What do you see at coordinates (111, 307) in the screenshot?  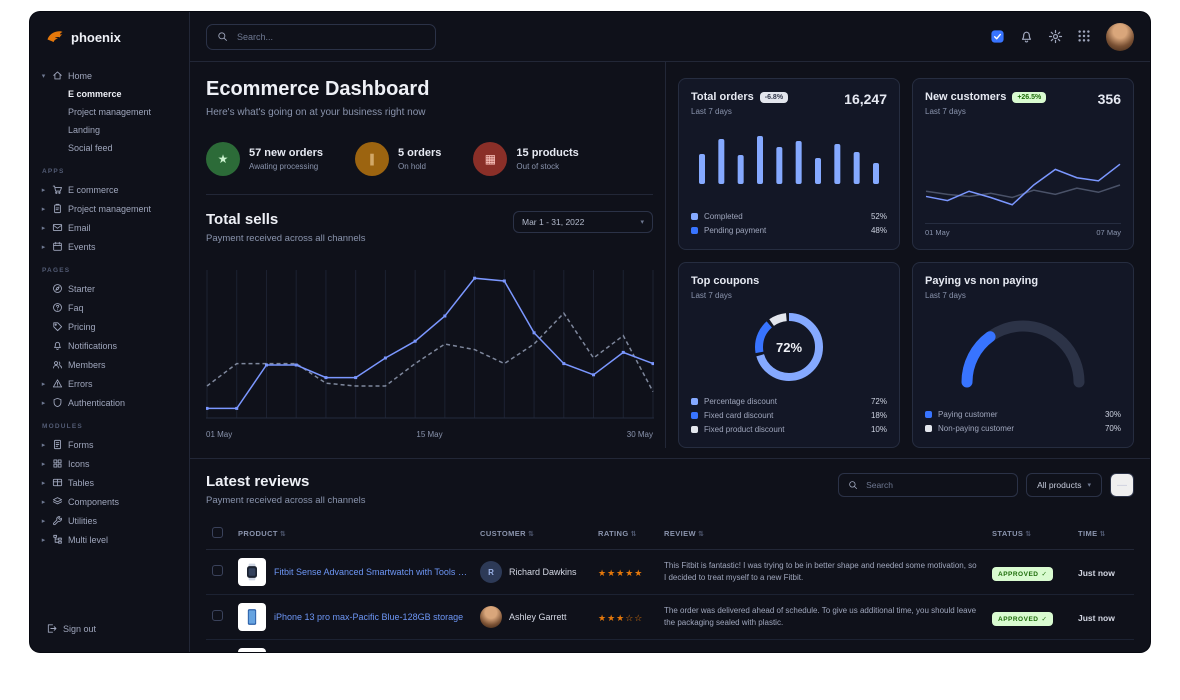 I see `sidebar-item-faq: Faq` at bounding box center [111, 307].